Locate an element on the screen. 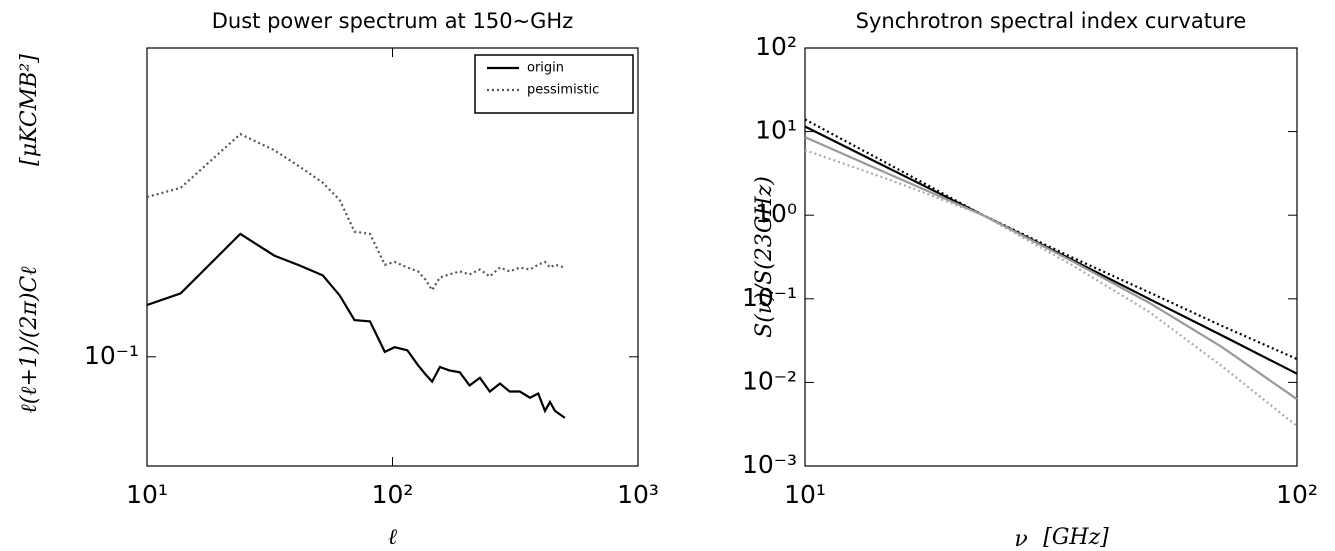 The width and height of the screenshot is (1335, 551). x-axis-label: ν is located at coordinates (1020, 539).